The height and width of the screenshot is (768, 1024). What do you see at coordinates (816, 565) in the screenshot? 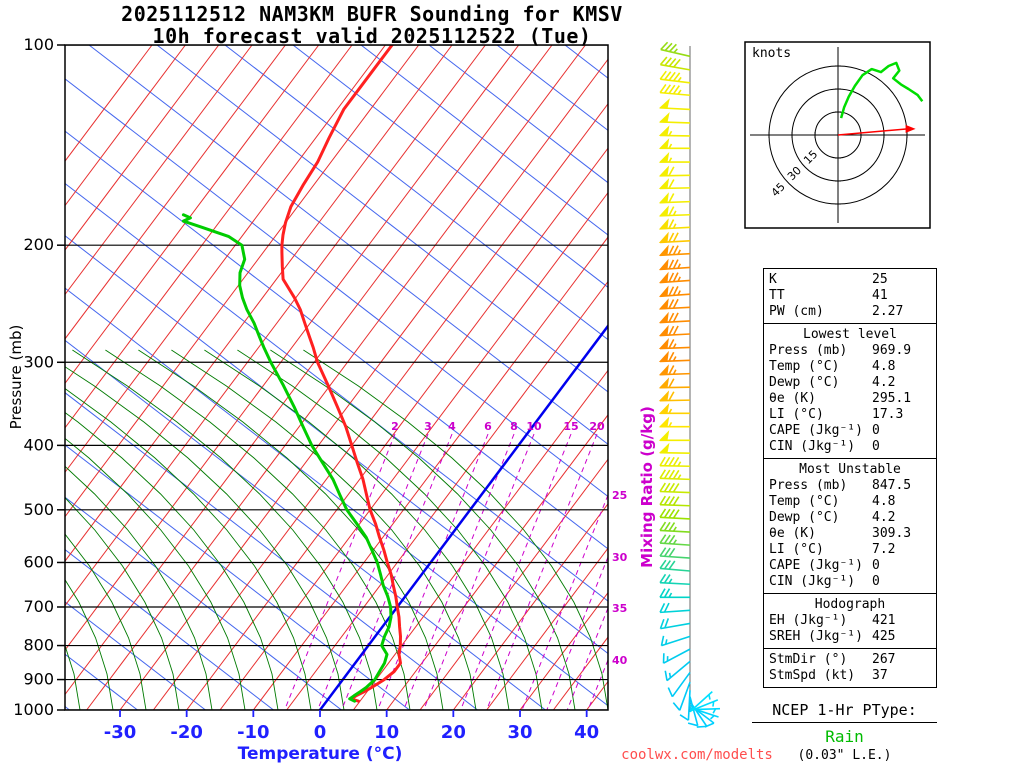
I see `table-row-label: CAPE (Jkg⁻¹)` at bounding box center [816, 565].